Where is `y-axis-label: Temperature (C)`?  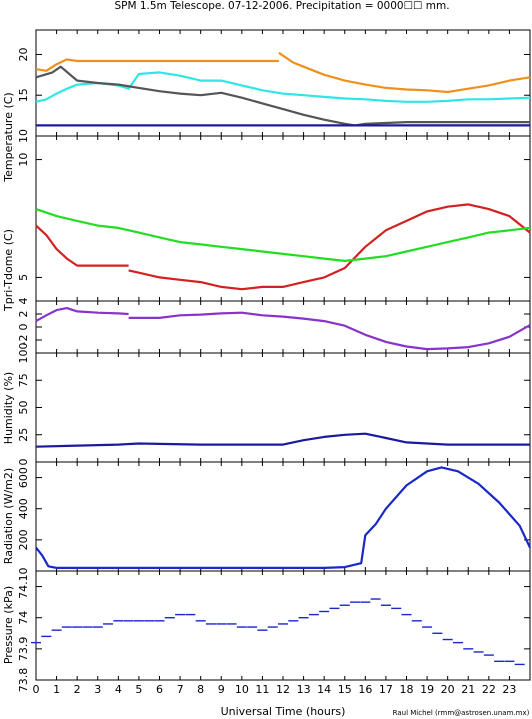
y-axis-label: Temperature (C) is located at coordinates (8, 137).